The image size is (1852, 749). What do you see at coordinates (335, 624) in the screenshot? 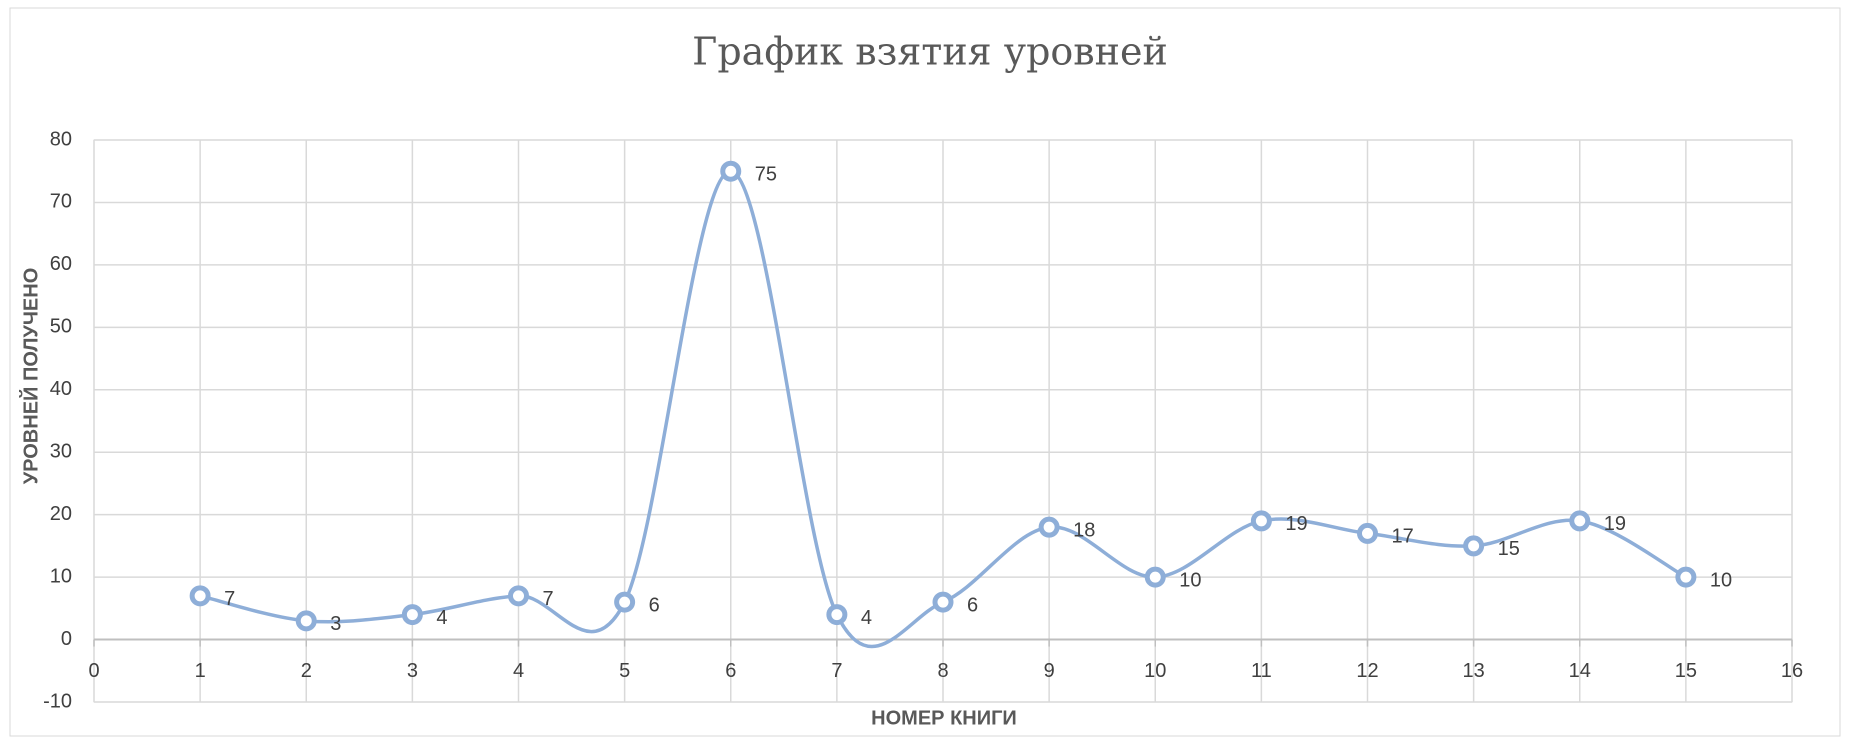
I see `data-label: 3` at bounding box center [335, 624].